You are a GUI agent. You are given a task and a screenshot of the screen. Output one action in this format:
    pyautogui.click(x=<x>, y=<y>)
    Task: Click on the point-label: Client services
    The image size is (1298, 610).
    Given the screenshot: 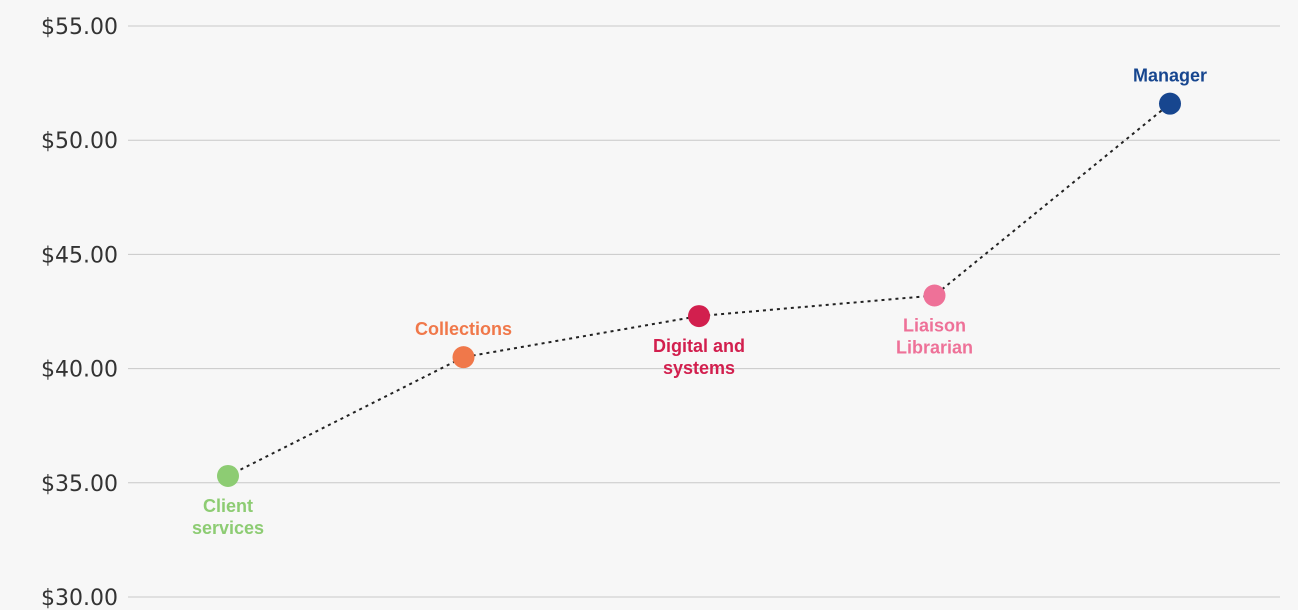 What is the action you would take?
    pyautogui.click(x=228, y=517)
    